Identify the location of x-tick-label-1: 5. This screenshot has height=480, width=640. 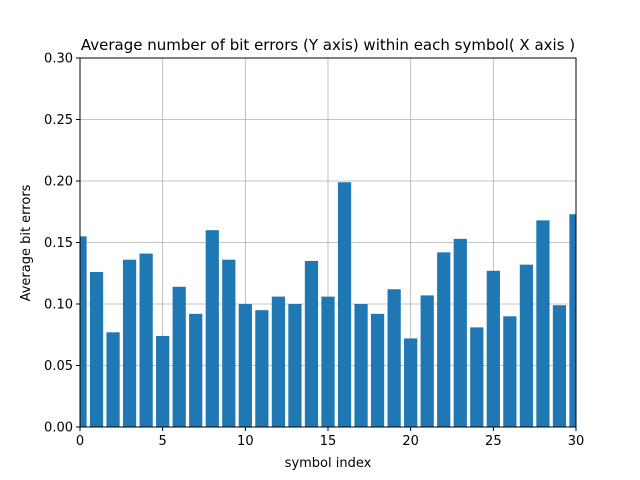
(163, 441).